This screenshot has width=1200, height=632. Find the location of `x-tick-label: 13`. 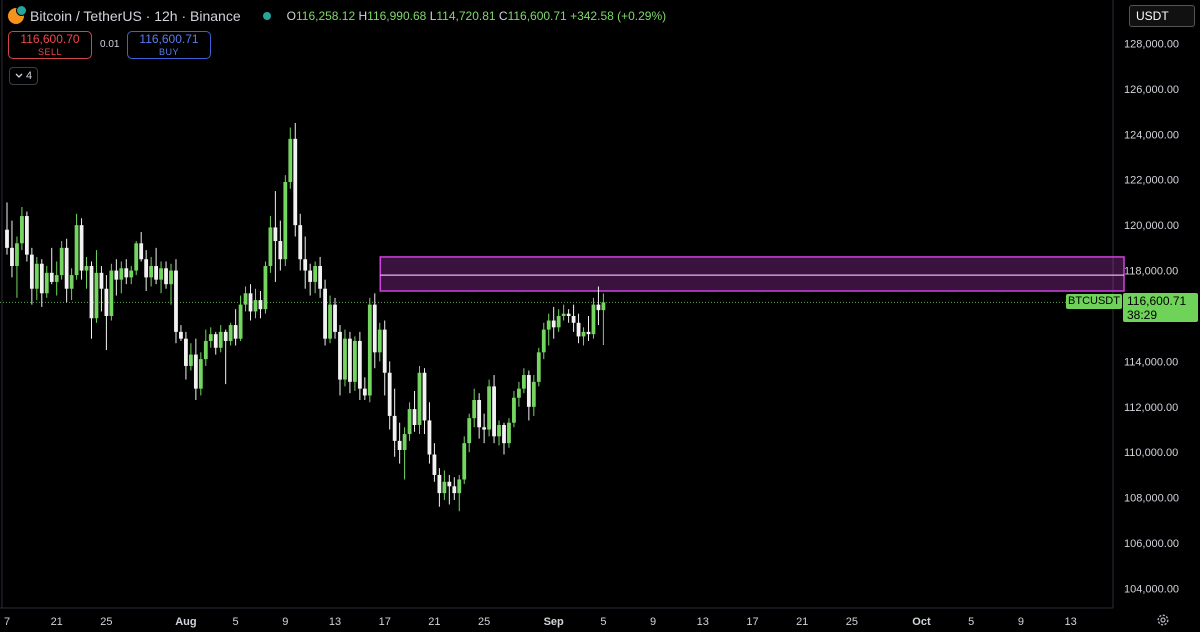

x-tick-label: 13 is located at coordinates (335, 622).